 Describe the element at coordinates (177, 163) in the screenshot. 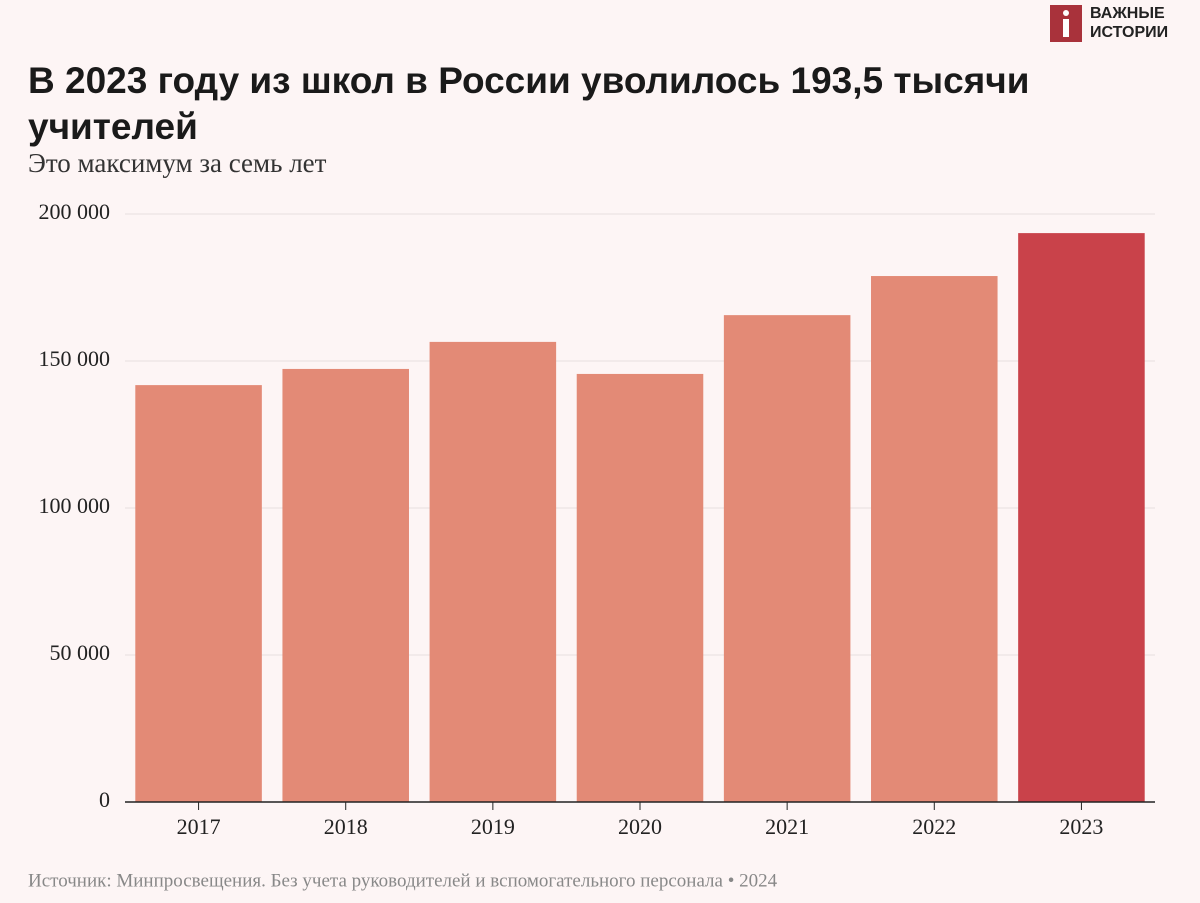

I see `subtitle: Это максимум за семь лет` at that location.